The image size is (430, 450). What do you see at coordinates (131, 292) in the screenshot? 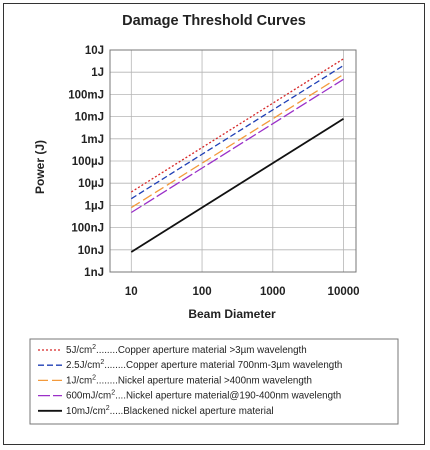
I see `x-tick-label: 10` at bounding box center [131, 292].